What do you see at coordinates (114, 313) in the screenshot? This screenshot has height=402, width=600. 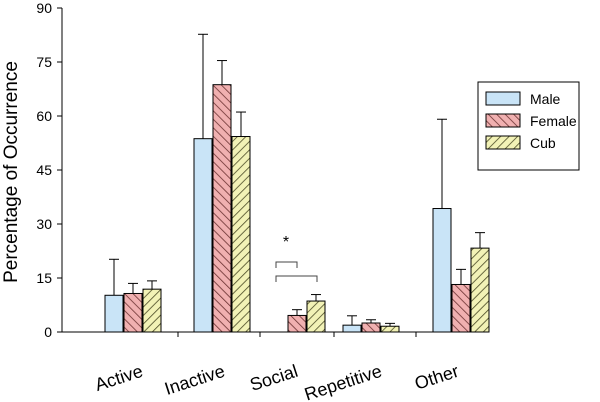 I see `bar-male-active` at bounding box center [114, 313].